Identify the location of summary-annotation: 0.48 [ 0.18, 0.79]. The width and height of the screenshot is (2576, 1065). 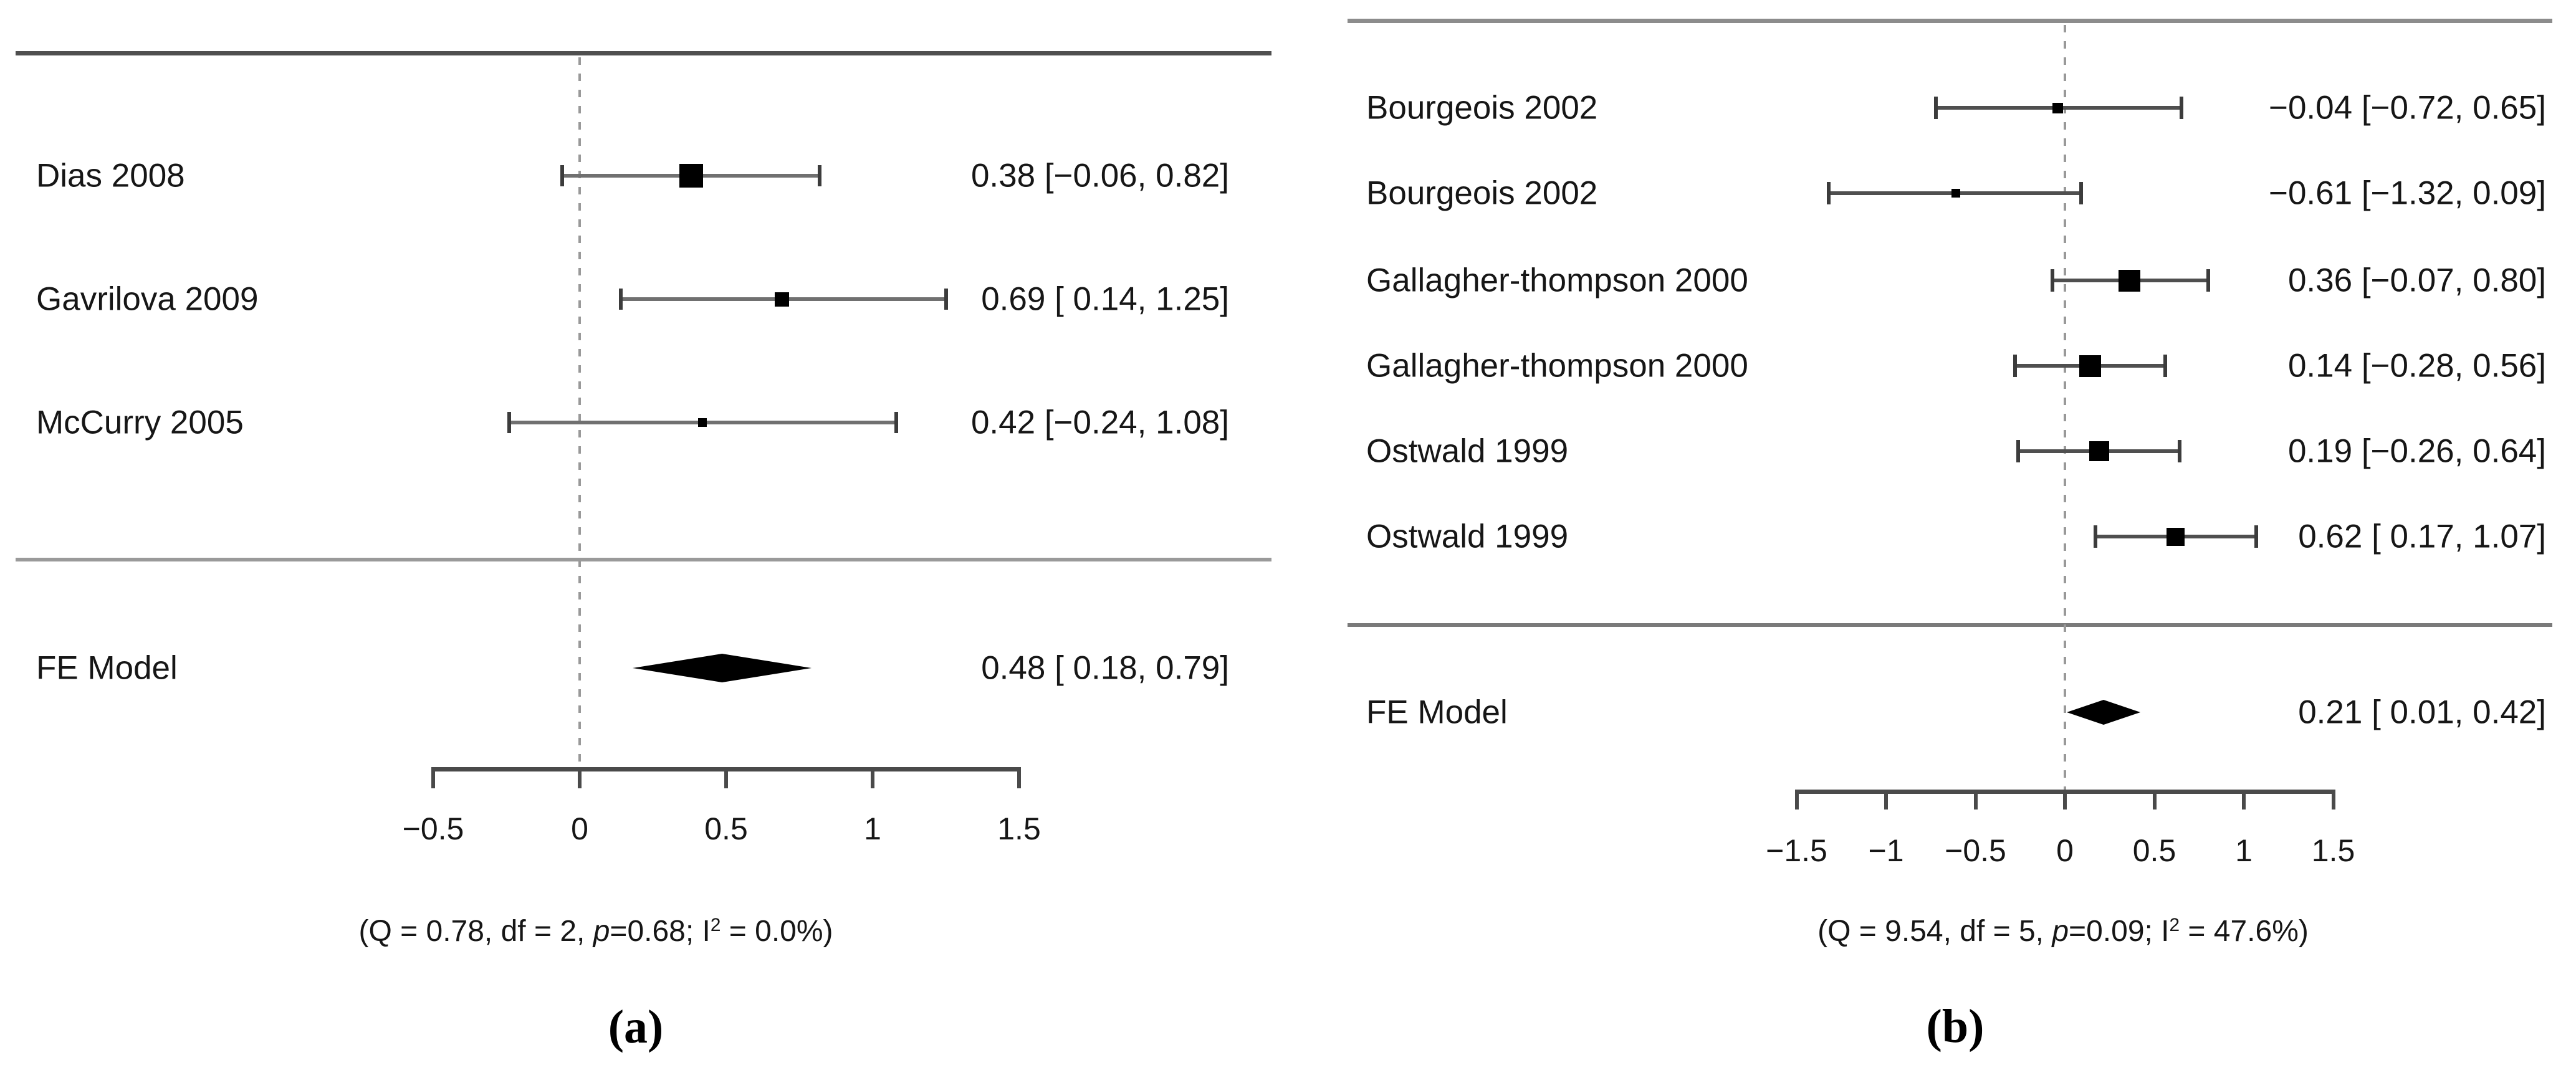
(1105, 668).